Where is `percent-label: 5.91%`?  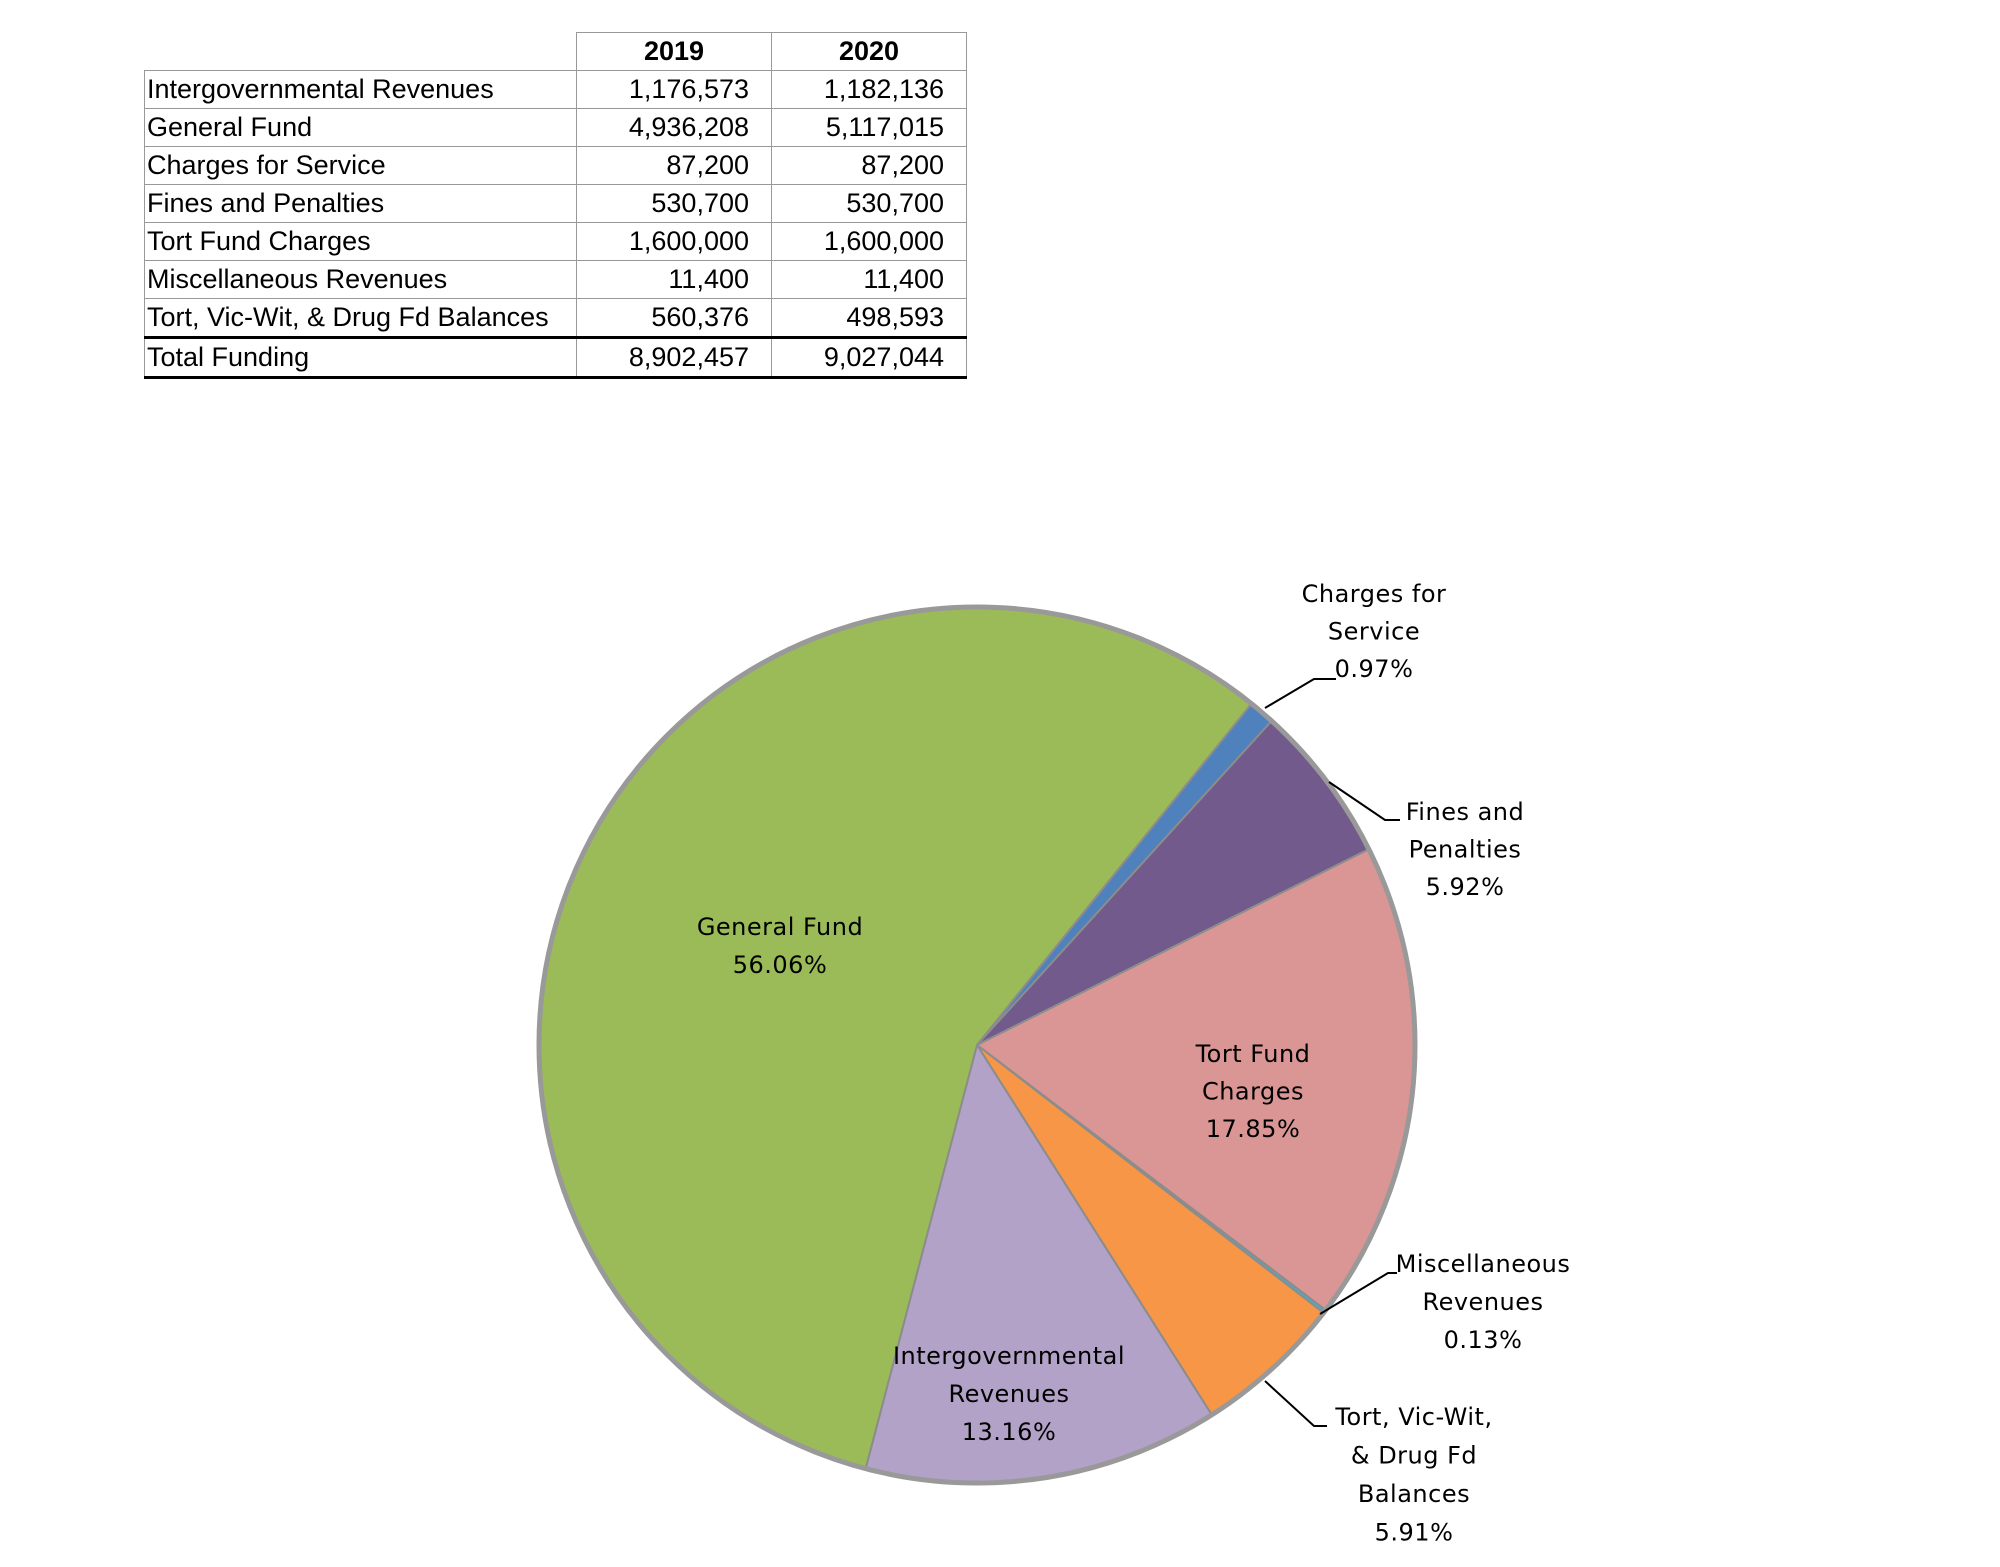 percent-label: 5.91% is located at coordinates (1414, 1533).